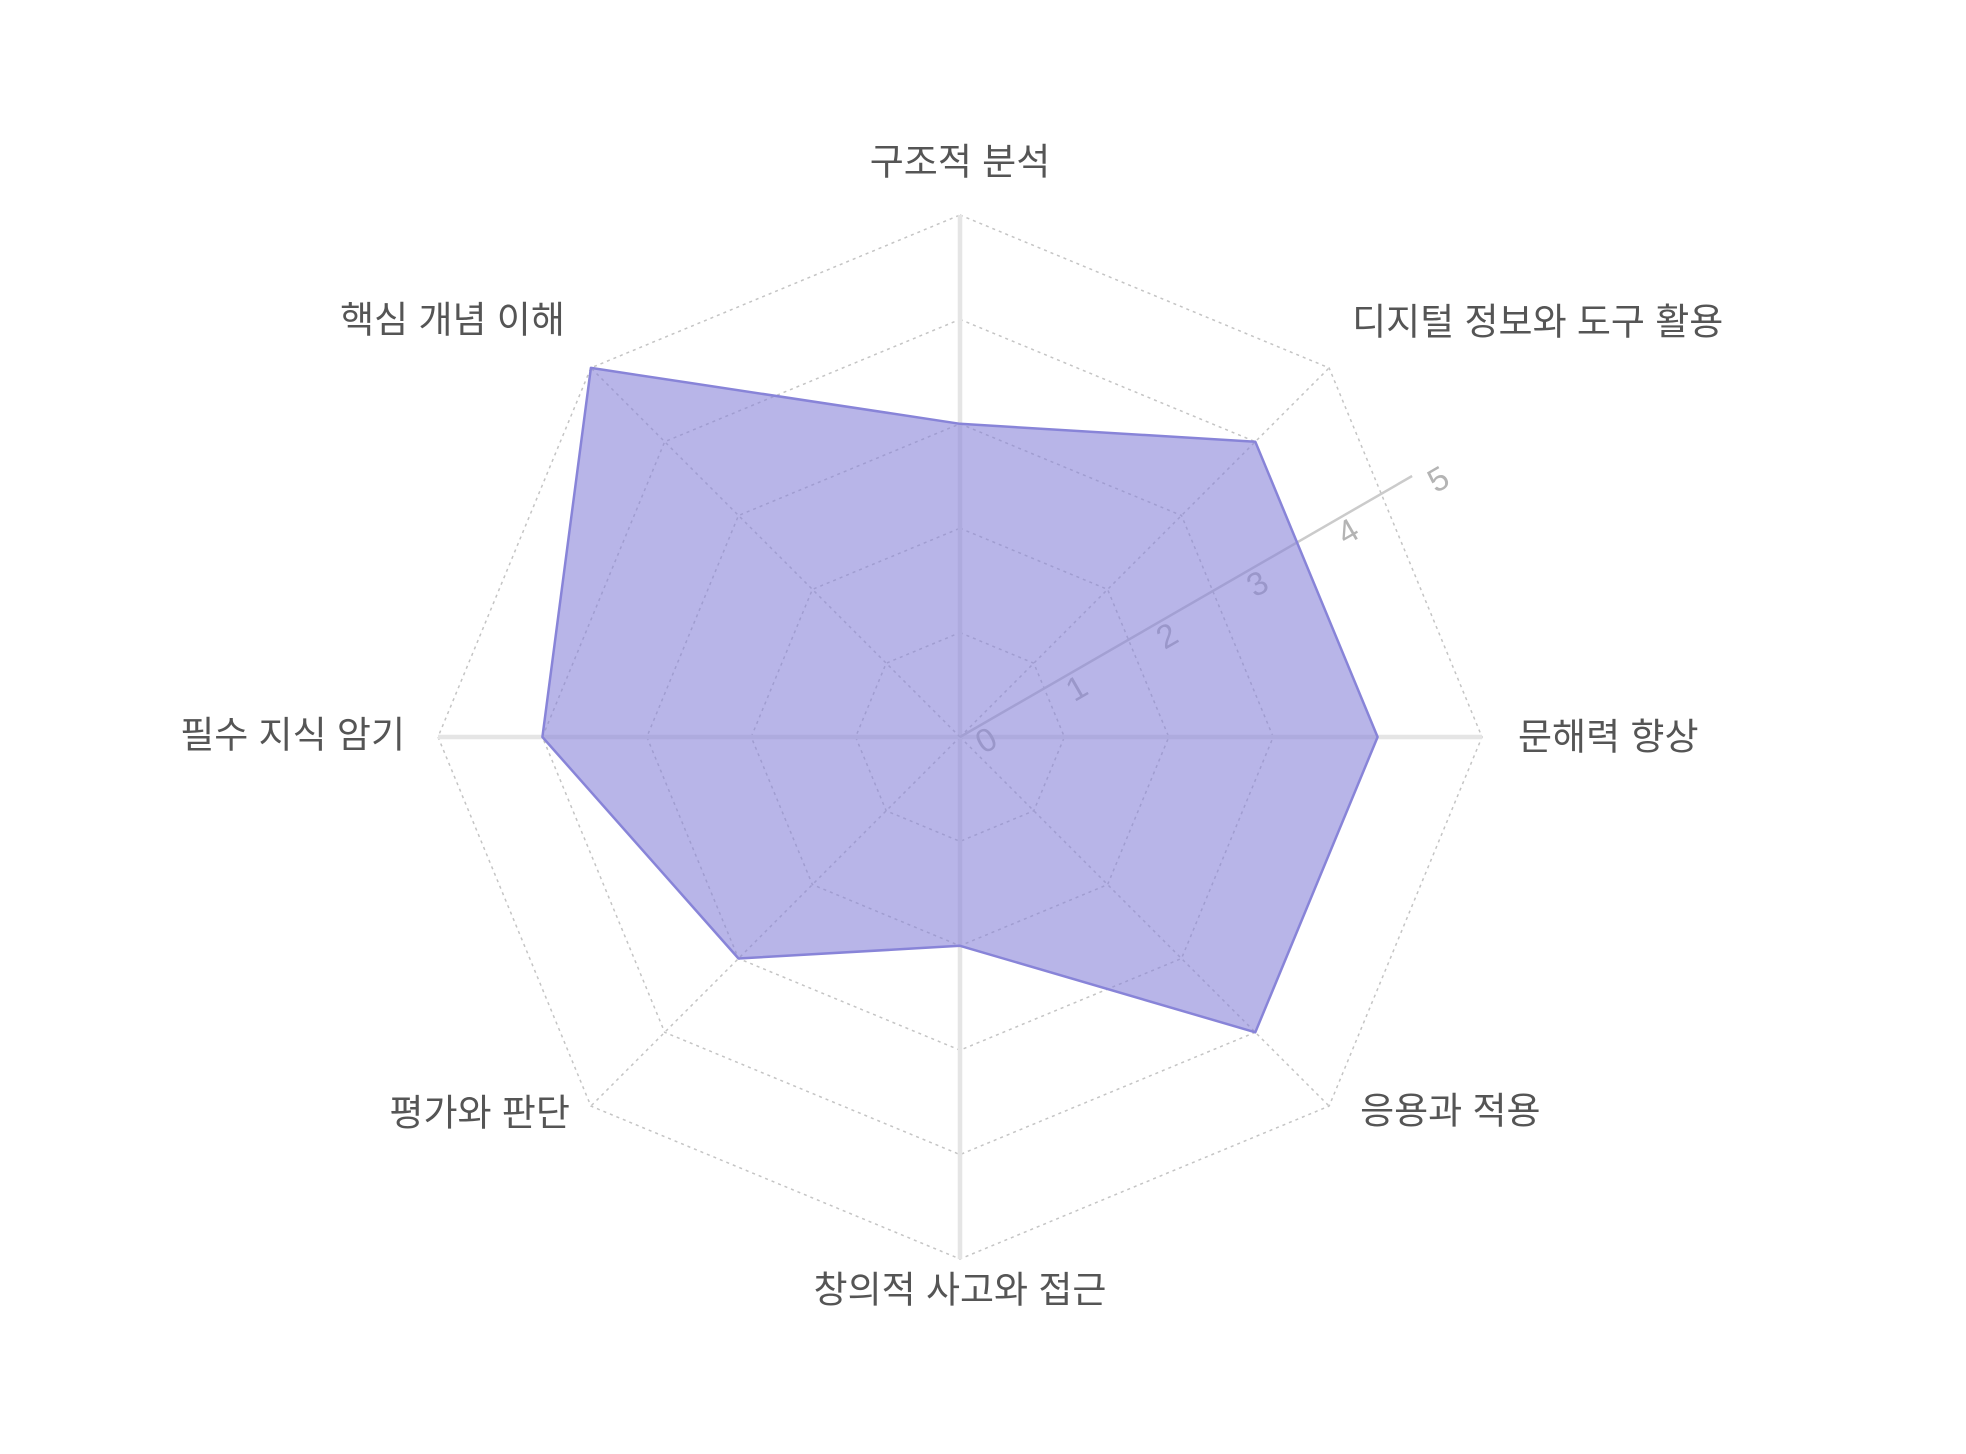  I want to click on category-label: 응용과 적용, so click(1450, 1111).